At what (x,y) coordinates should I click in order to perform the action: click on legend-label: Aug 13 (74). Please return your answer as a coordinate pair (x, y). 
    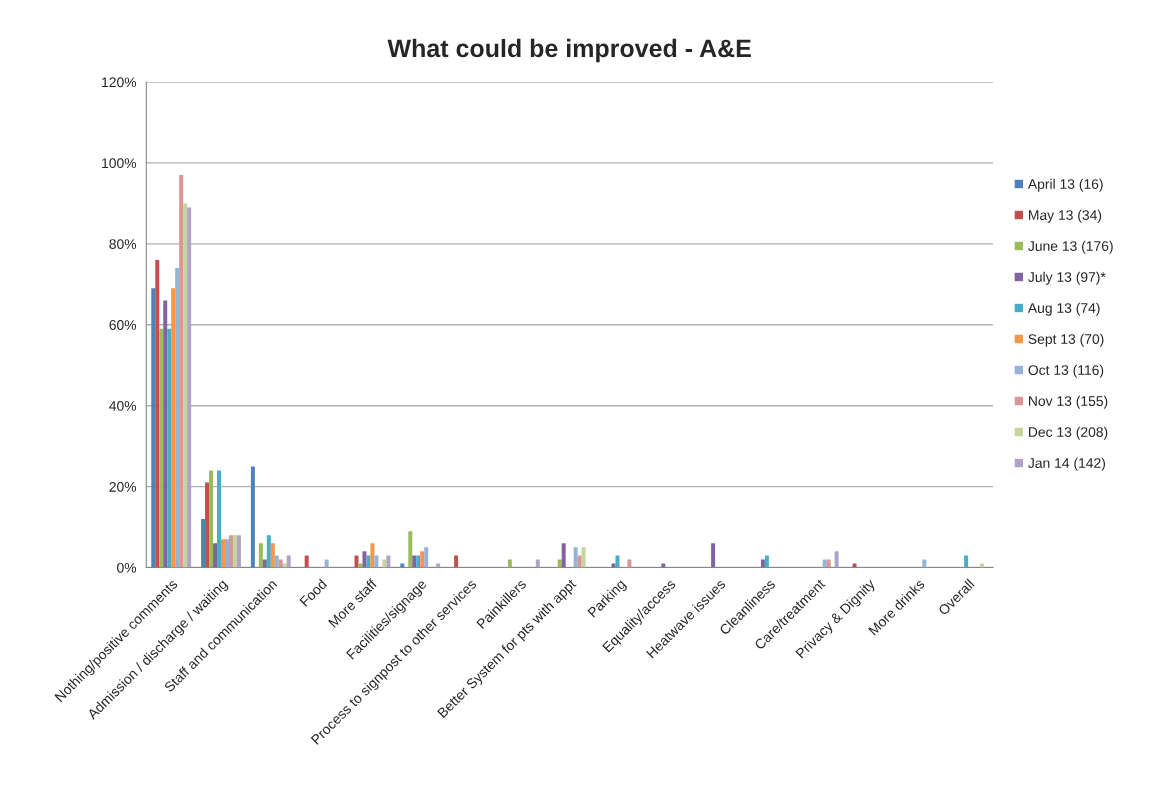
    Looking at the image, I should click on (1063, 309).